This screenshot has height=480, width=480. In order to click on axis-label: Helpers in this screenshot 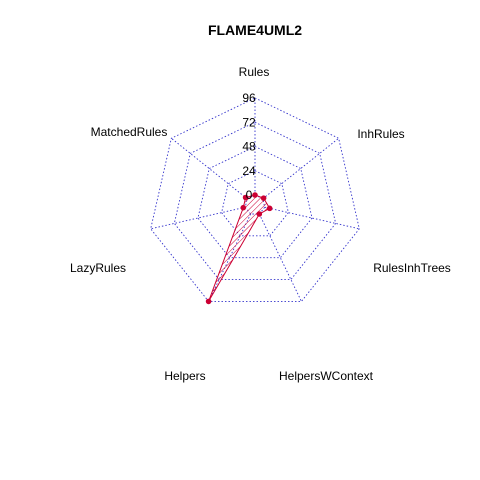, I will do `click(184, 376)`.